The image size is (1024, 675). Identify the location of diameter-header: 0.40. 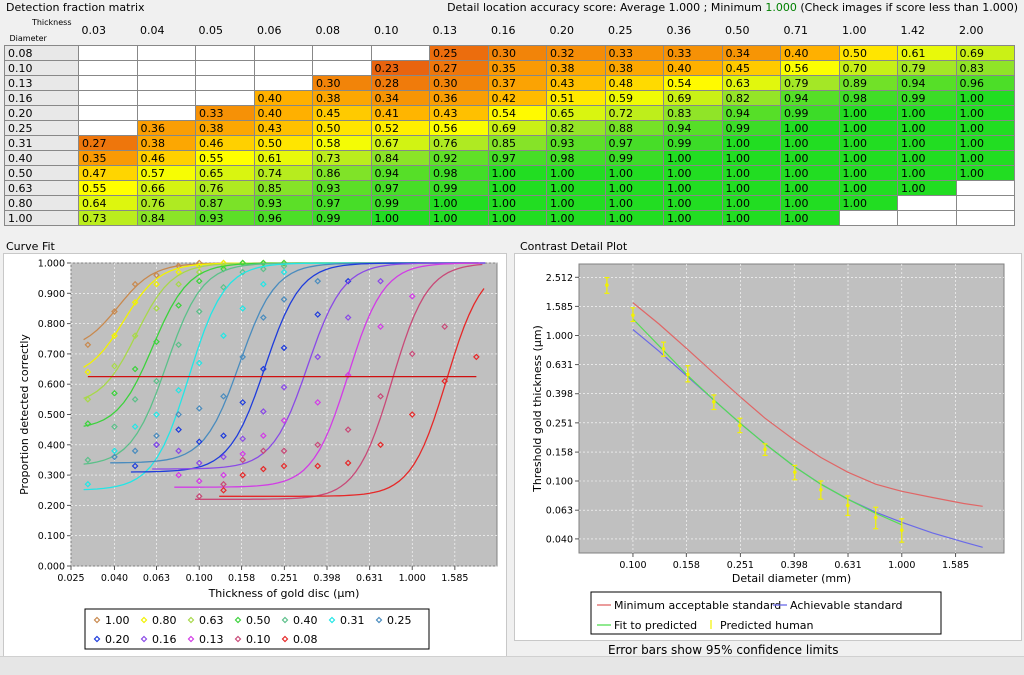
(41, 158).